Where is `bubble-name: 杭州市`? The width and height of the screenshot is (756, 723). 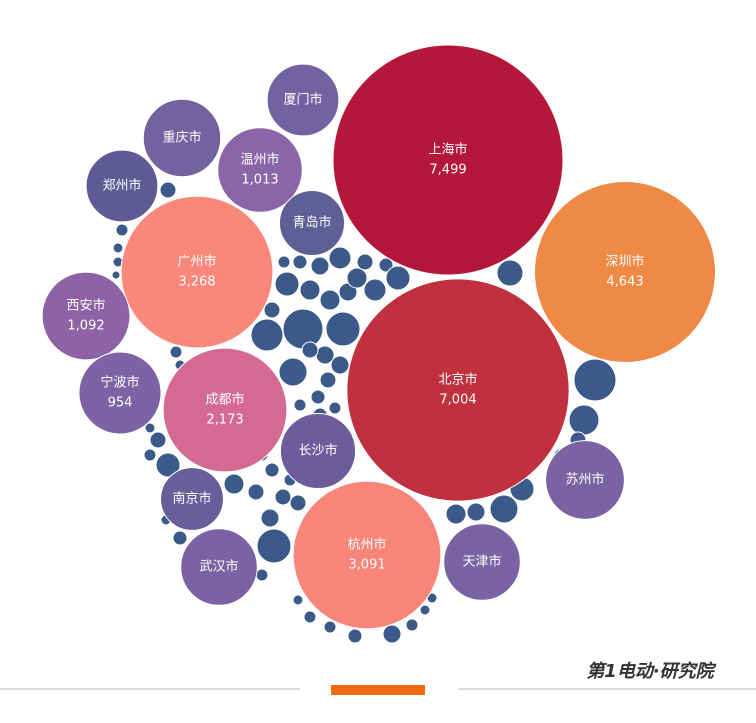
bubble-name: 杭州市 is located at coordinates (366, 545).